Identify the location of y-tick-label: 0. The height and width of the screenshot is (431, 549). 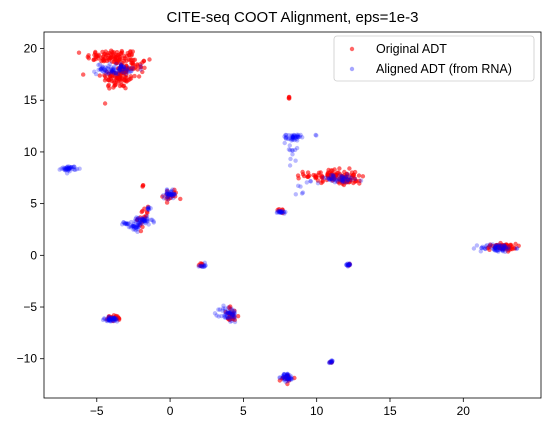
(33, 255).